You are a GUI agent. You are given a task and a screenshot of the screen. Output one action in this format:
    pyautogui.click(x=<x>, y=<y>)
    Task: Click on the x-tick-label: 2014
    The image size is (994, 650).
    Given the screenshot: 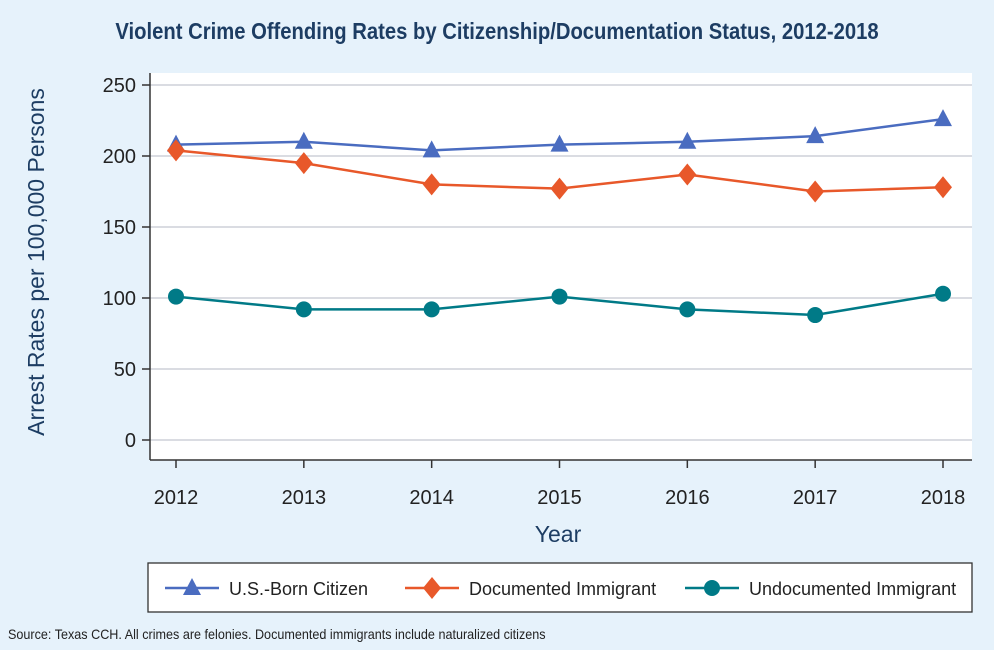 What is the action you would take?
    pyautogui.click(x=431, y=498)
    